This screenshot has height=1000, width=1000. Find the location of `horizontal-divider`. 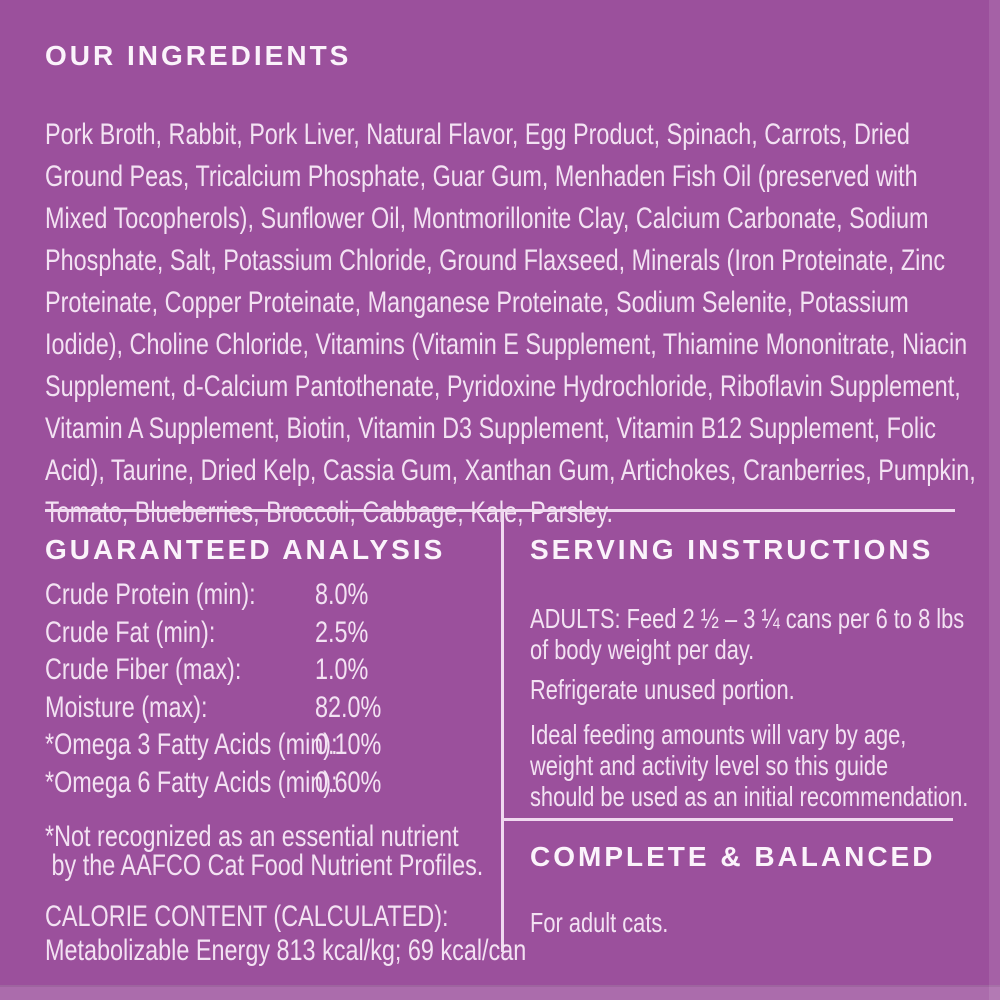

horizontal-divider is located at coordinates (500, 510).